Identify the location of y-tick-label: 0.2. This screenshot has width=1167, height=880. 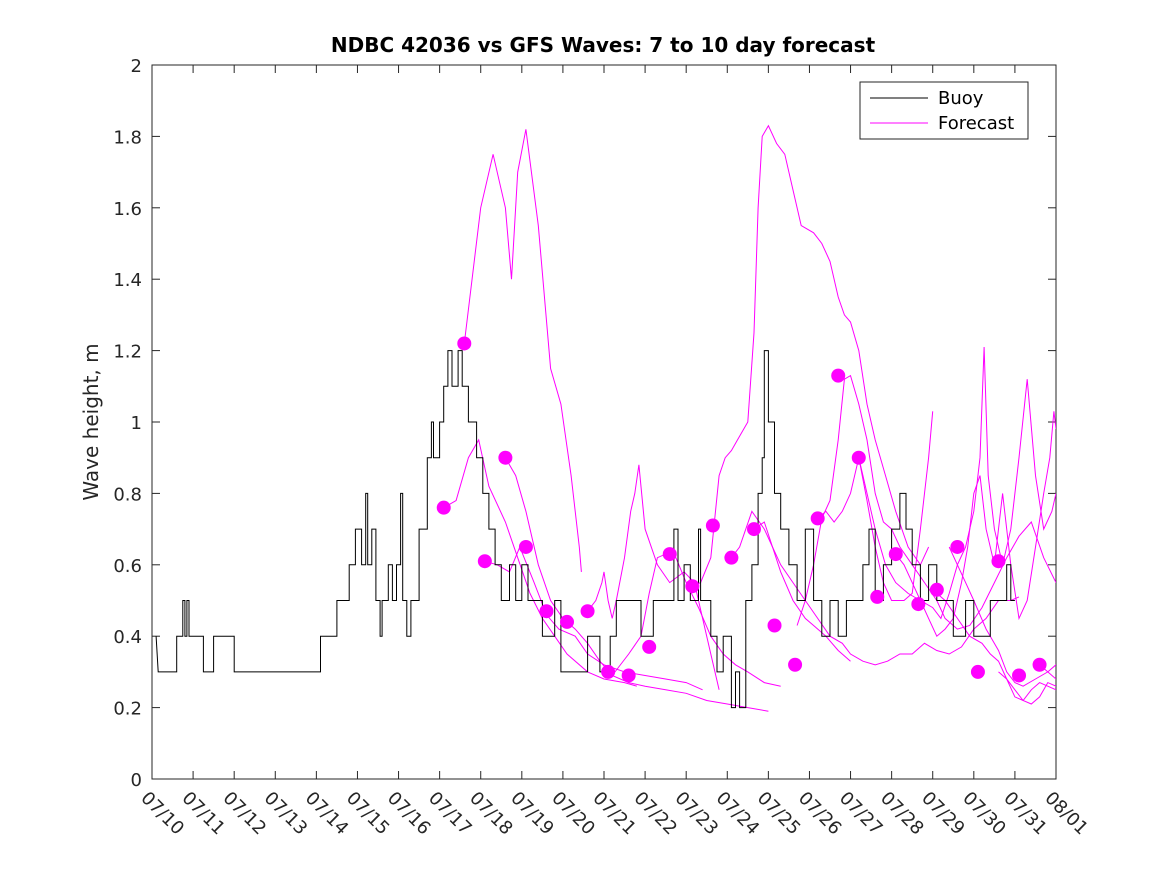
(127, 709).